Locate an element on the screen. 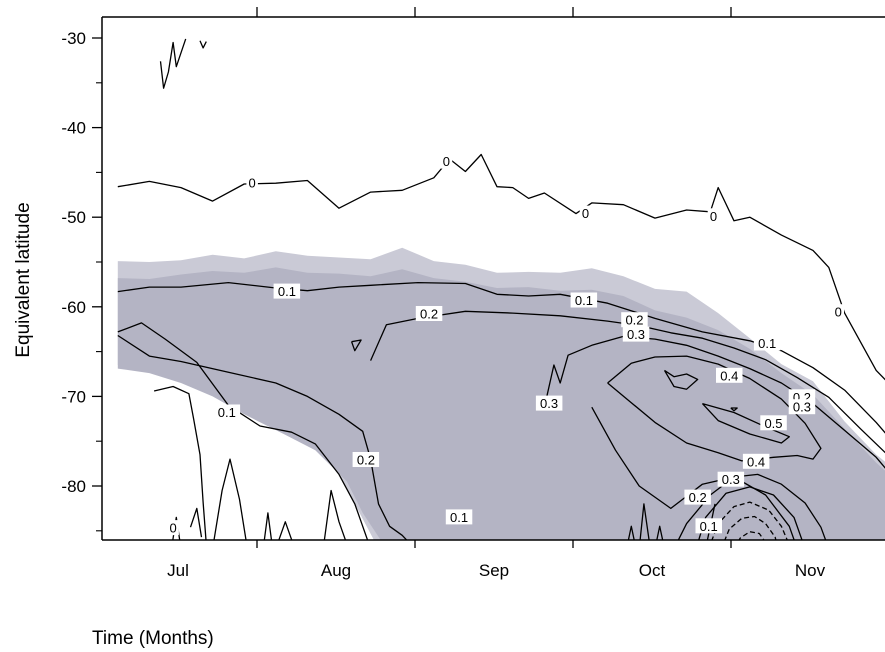 This screenshot has width=885, height=652. contour-label-14: 0.2 is located at coordinates (634, 320).